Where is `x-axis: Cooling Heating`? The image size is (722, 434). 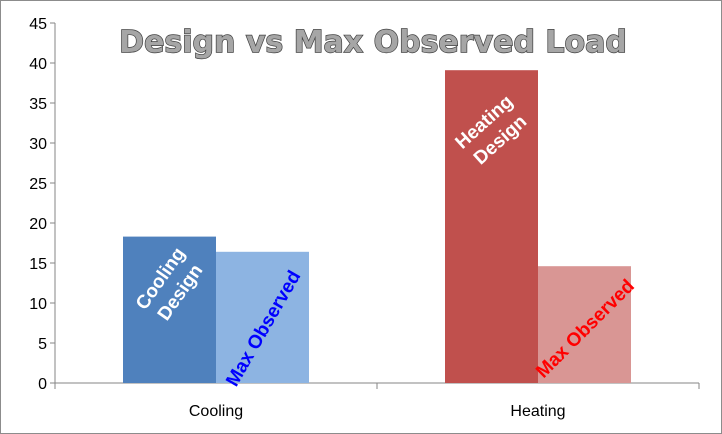 x-axis: Cooling Heating is located at coordinates (377, 401).